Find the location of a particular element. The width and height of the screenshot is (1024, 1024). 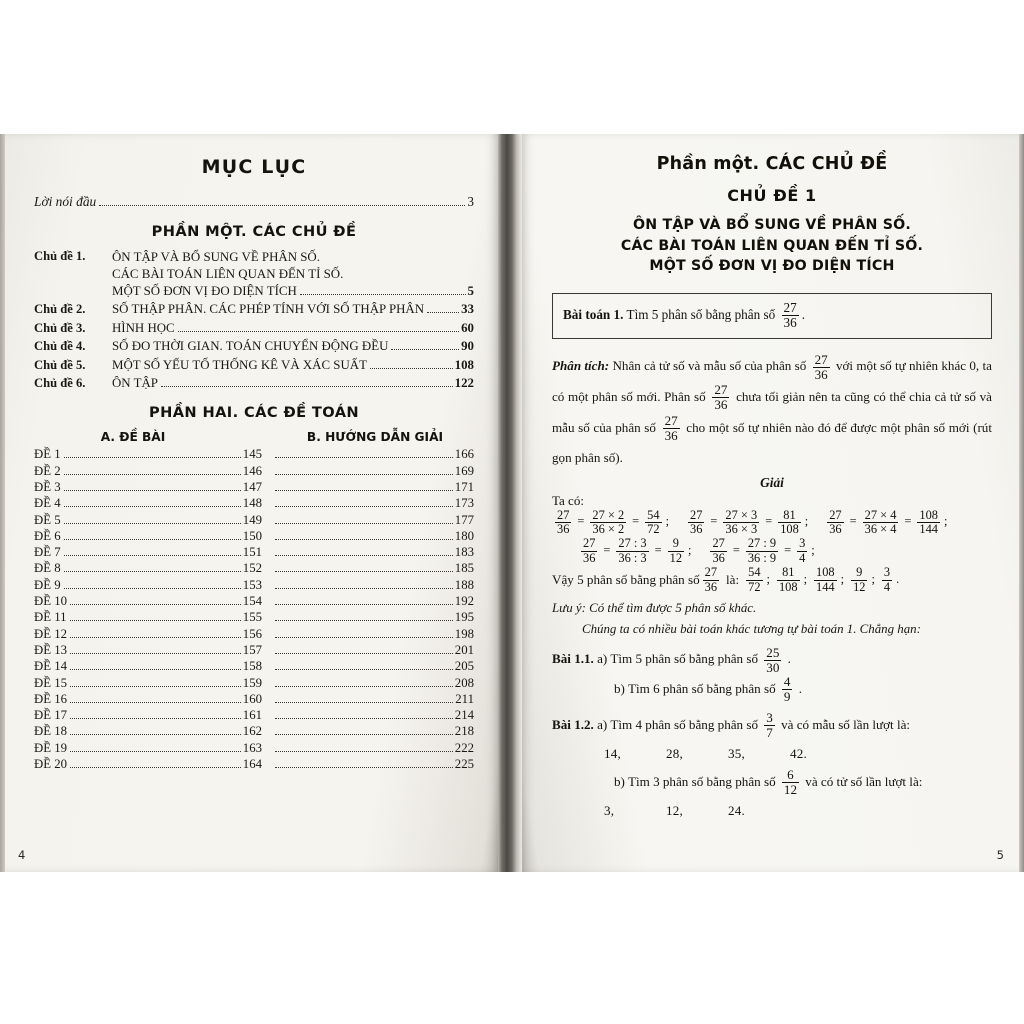

toc-entry-exam-17: ĐỀ 17 161 214 is located at coordinates (254, 715).